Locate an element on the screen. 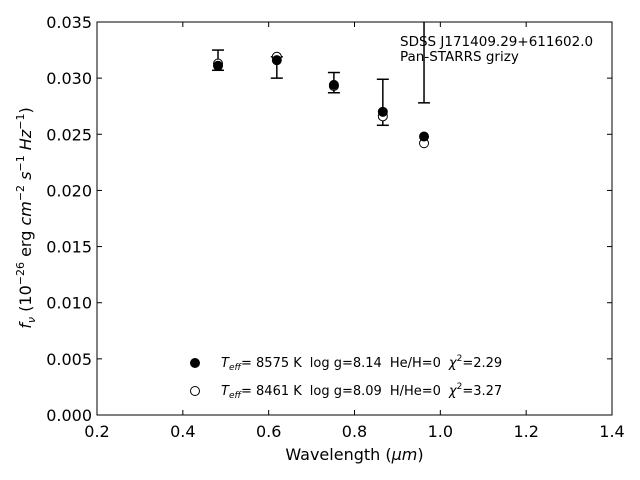 This screenshot has height=480, width=640. y-tick-label: 0.000 is located at coordinates (69, 415).